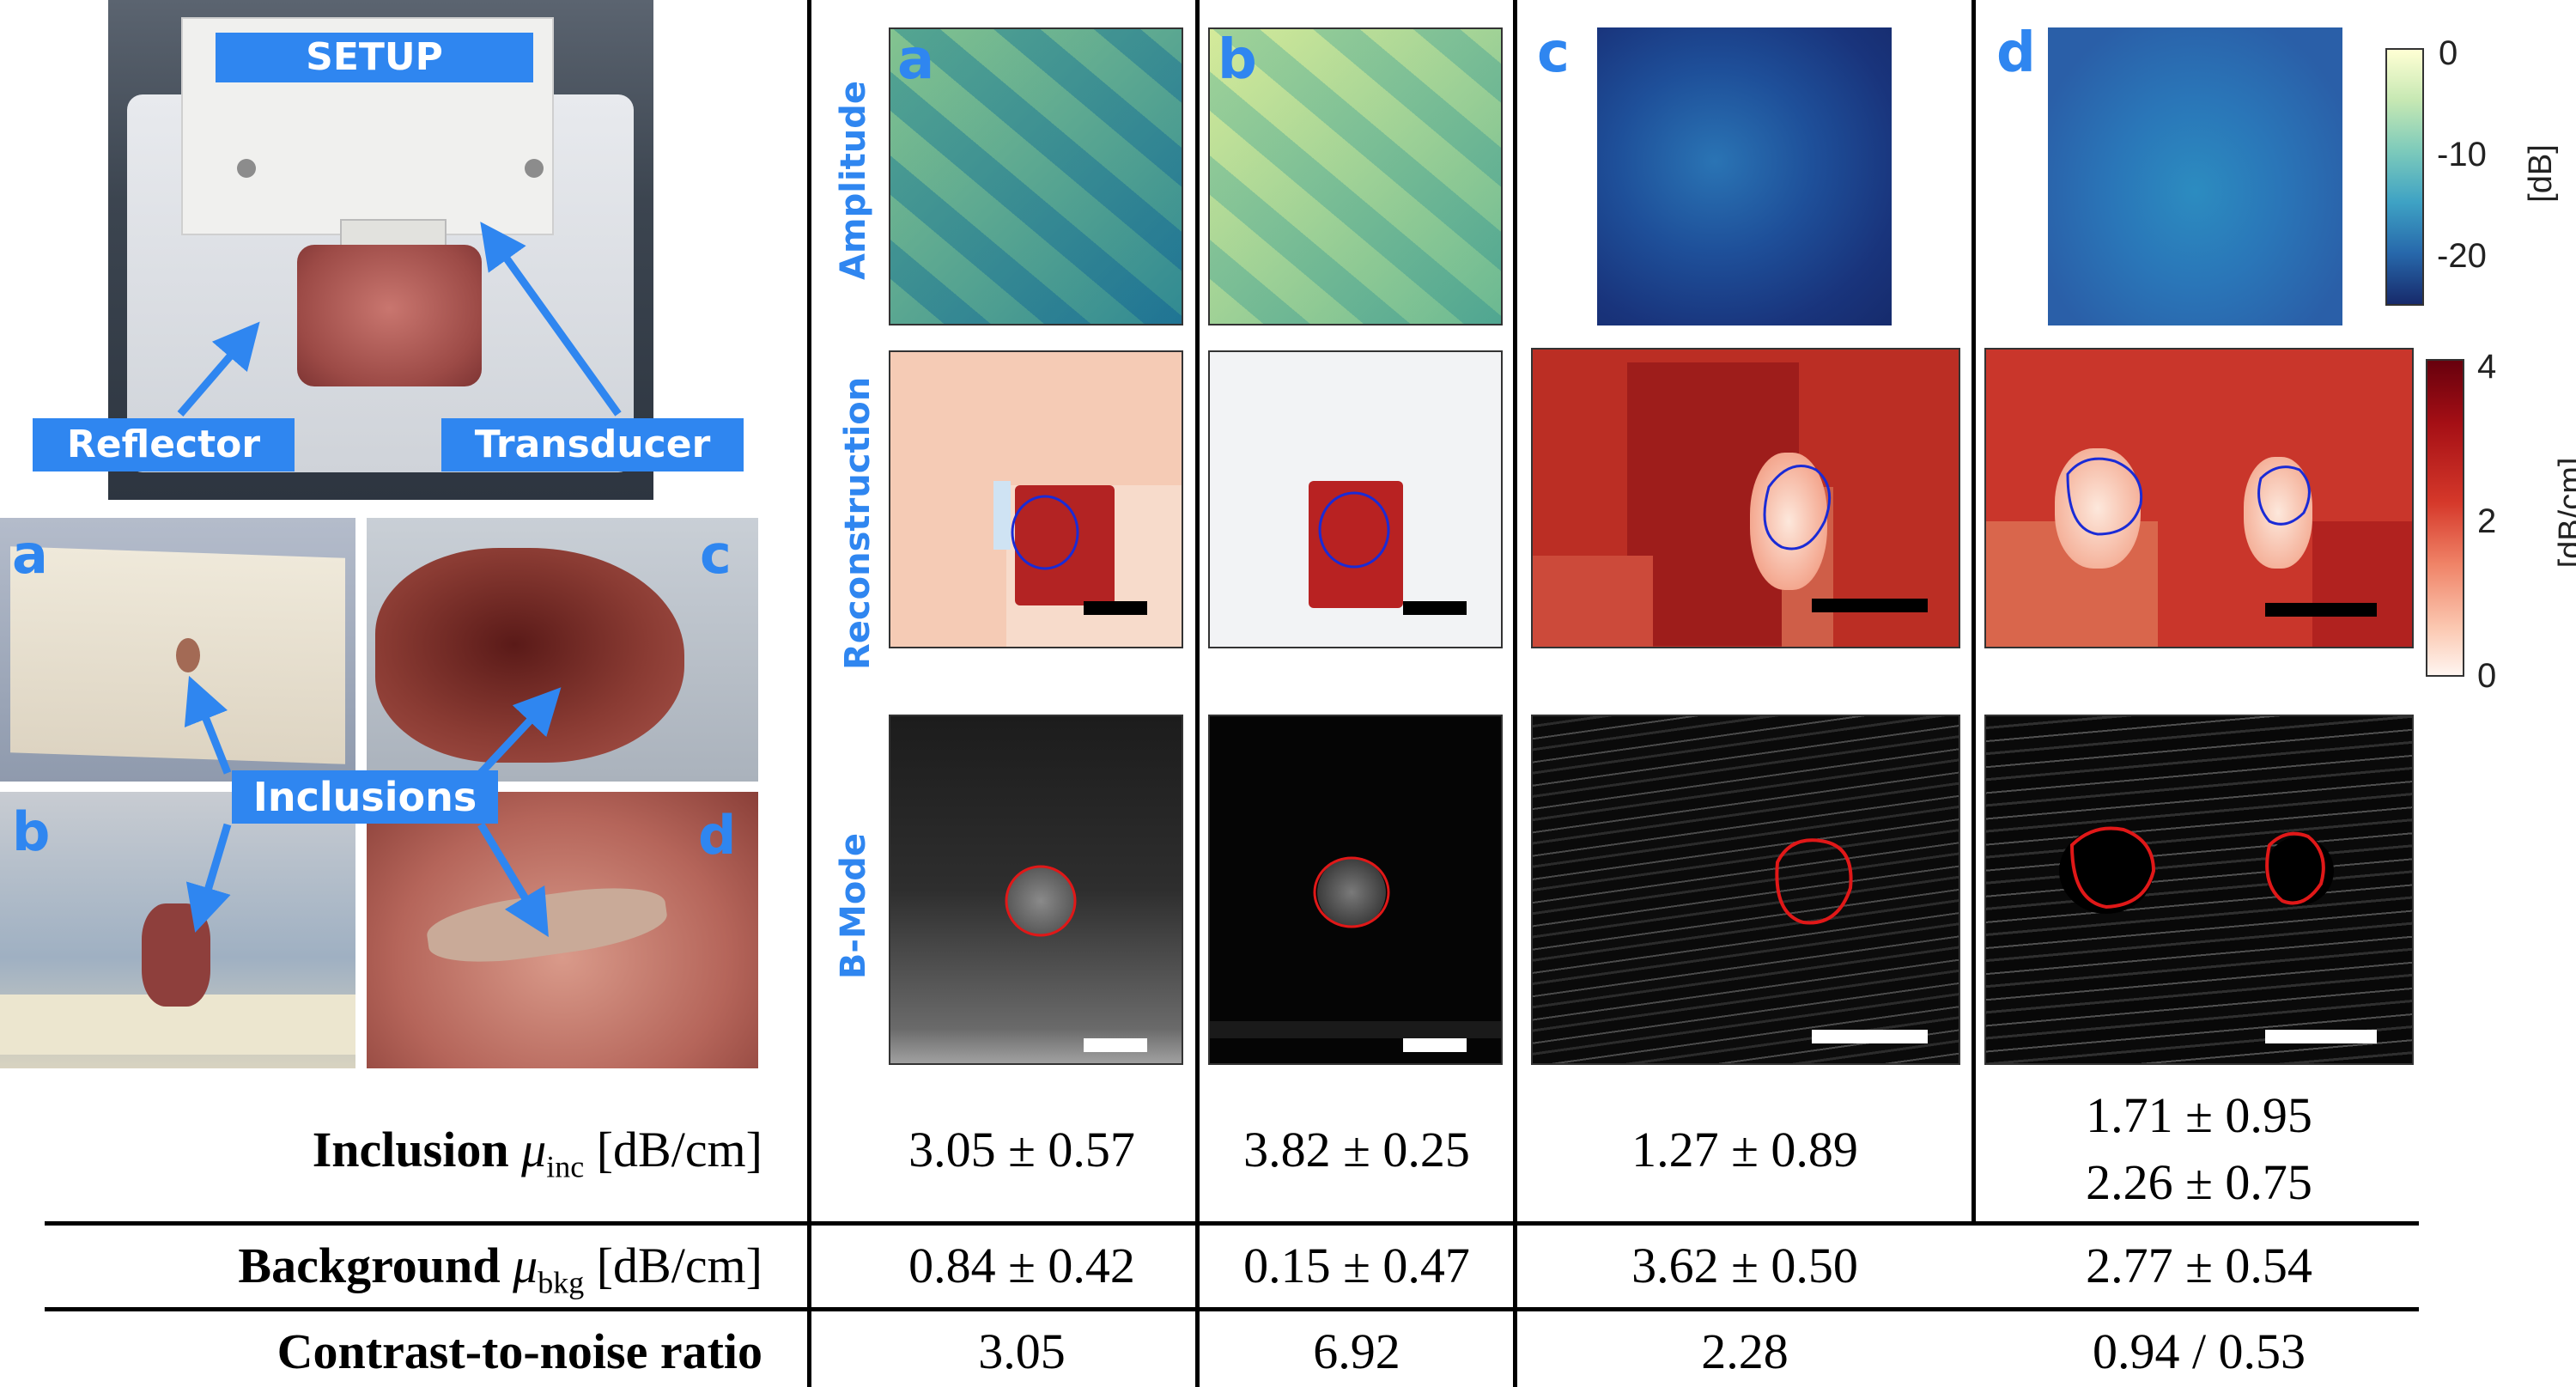 The height and width of the screenshot is (1387, 2576). What do you see at coordinates (2199, 1115) in the screenshot?
I see `inclusion-value-d1: 1.71 ± 0.95` at bounding box center [2199, 1115].